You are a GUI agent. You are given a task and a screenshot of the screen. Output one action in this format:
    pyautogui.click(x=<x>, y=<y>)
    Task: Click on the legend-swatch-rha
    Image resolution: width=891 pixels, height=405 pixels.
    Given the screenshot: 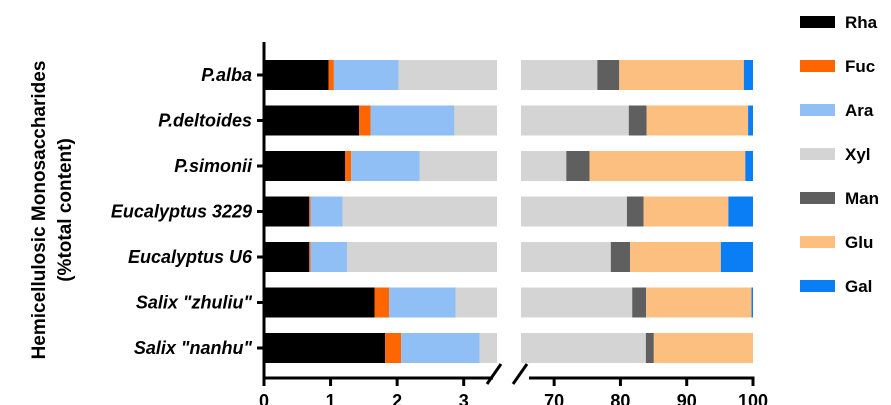 What is the action you would take?
    pyautogui.click(x=817, y=22)
    